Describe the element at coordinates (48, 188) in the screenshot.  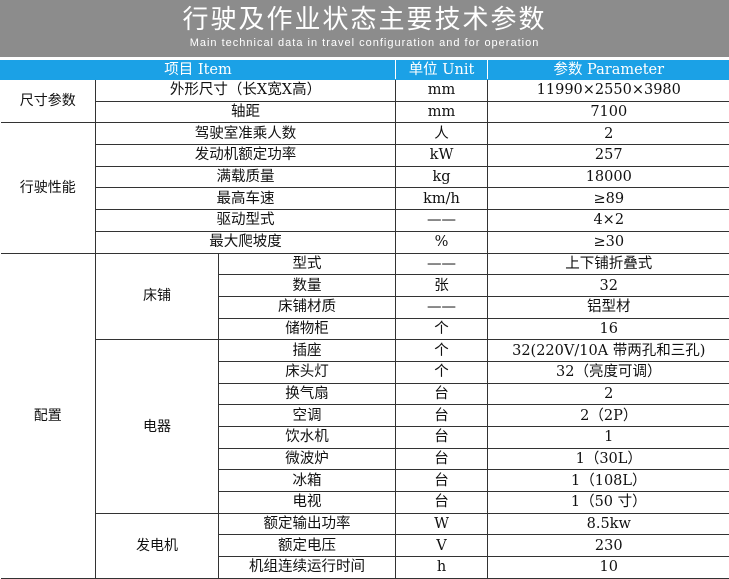
I see `group-label: 行驶性能` at that location.